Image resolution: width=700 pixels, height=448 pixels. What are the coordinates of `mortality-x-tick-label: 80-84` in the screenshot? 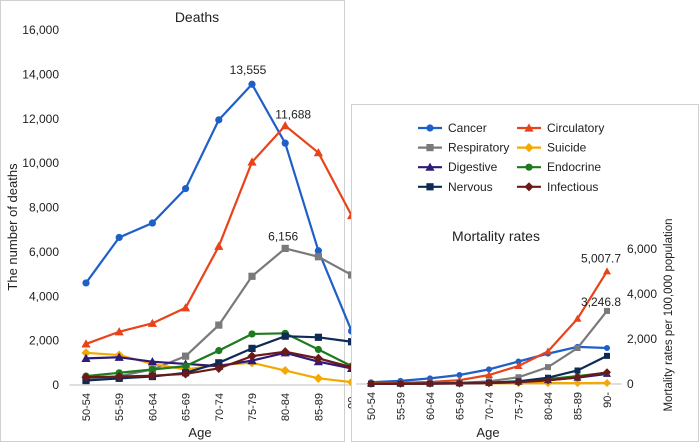 It's located at (549, 406).